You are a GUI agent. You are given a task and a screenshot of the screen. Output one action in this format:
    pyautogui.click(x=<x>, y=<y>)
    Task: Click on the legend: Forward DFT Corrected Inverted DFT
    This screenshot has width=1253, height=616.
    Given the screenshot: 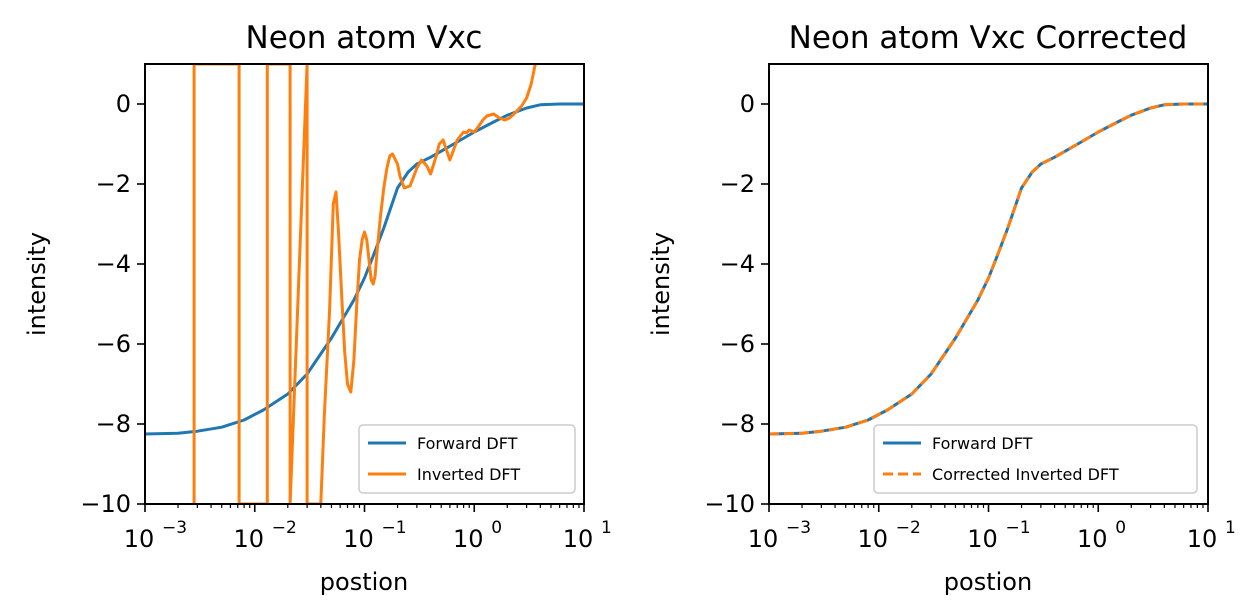 What is the action you would take?
    pyautogui.click(x=1035, y=459)
    